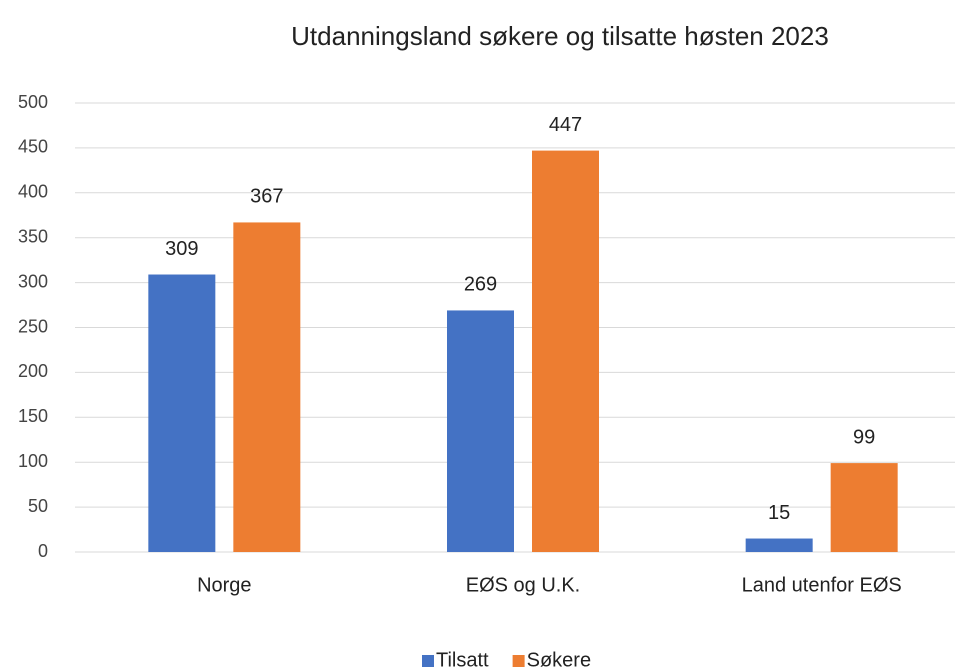 The height and width of the screenshot is (671, 971). What do you see at coordinates (523, 585) in the screenshot?
I see `x-tick-label: EØS og U.K.` at bounding box center [523, 585].